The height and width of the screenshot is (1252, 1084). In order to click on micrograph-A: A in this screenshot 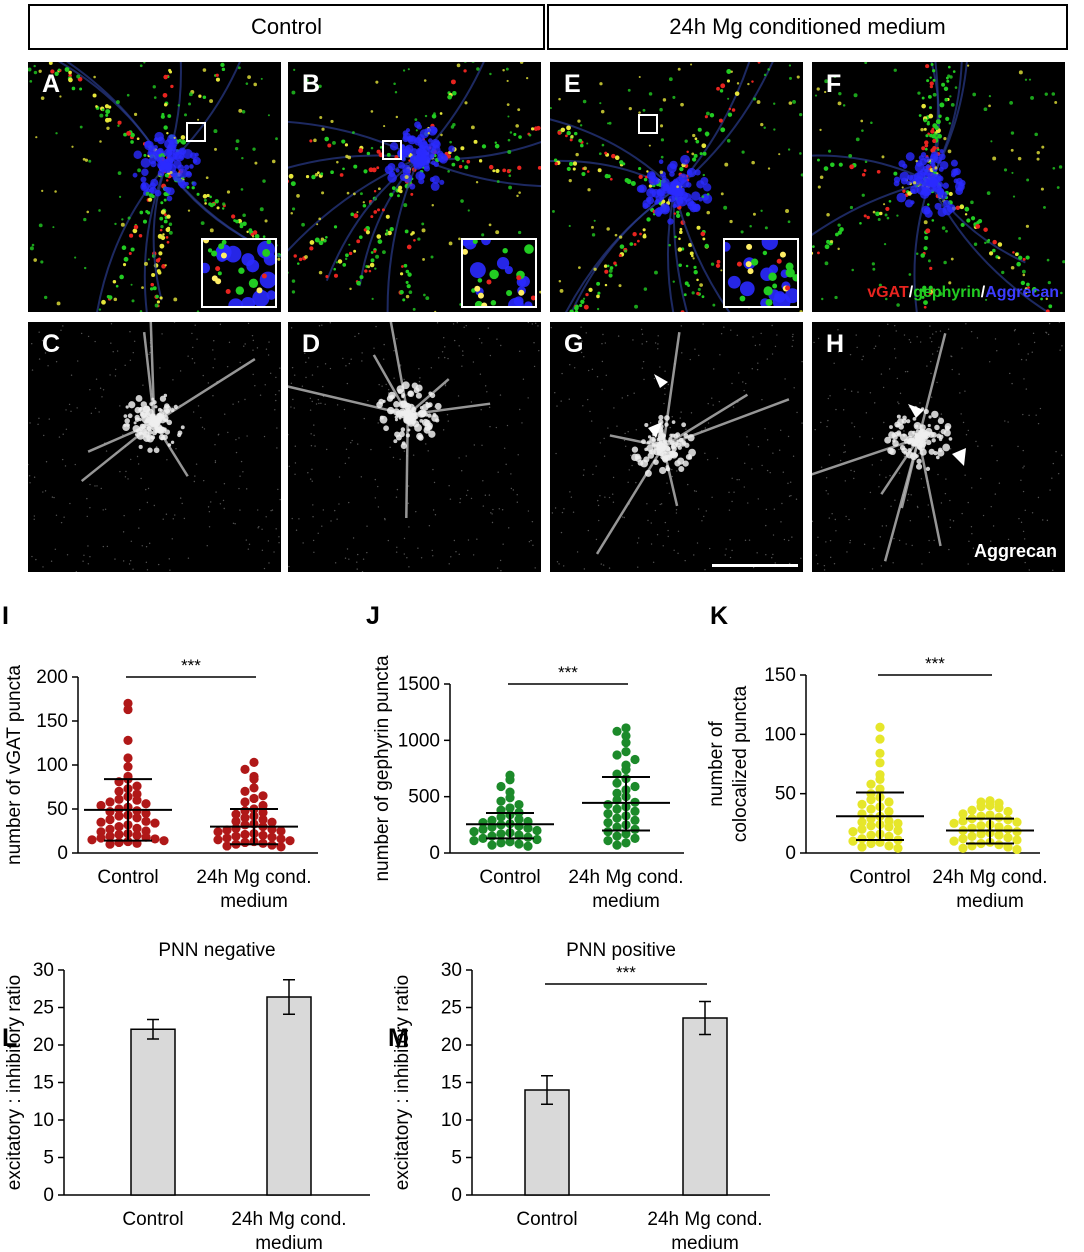, I will do `click(154, 187)`.